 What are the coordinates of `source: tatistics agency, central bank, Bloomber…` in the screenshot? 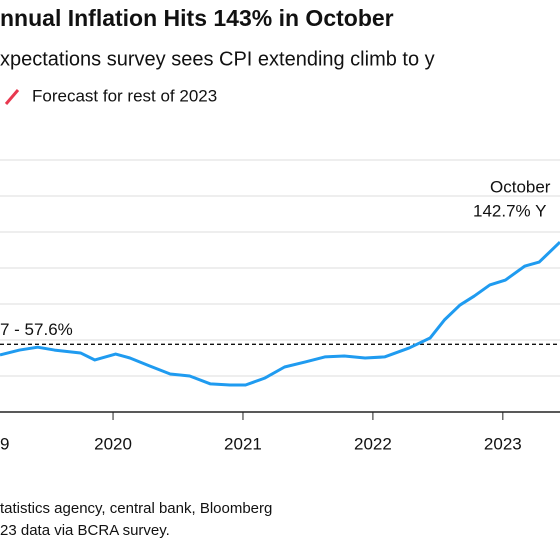 It's located at (136, 508).